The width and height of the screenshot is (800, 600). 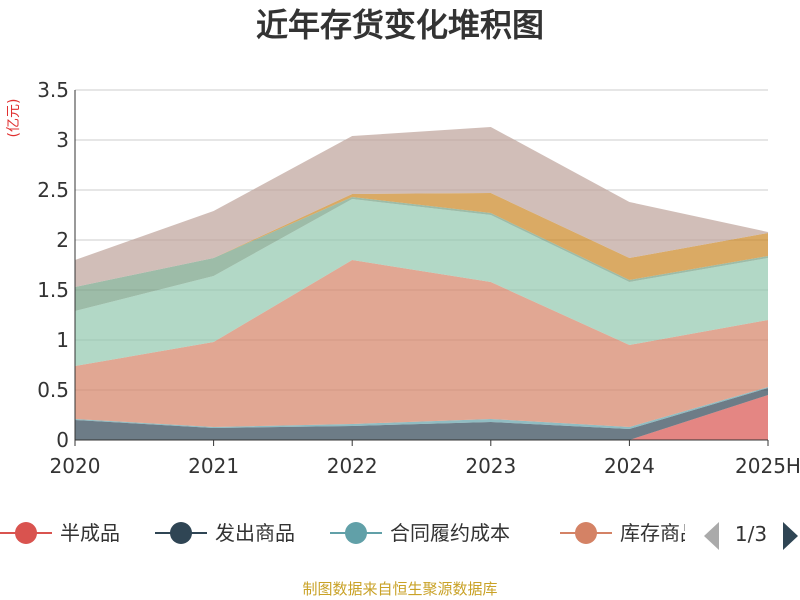 I want to click on x-tick-label: 2020, so click(x=75, y=466).